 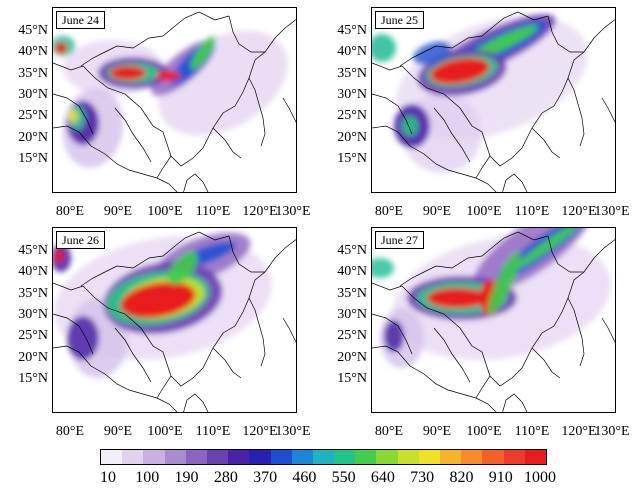 I want to click on date-label: June 24, so click(x=80, y=20).